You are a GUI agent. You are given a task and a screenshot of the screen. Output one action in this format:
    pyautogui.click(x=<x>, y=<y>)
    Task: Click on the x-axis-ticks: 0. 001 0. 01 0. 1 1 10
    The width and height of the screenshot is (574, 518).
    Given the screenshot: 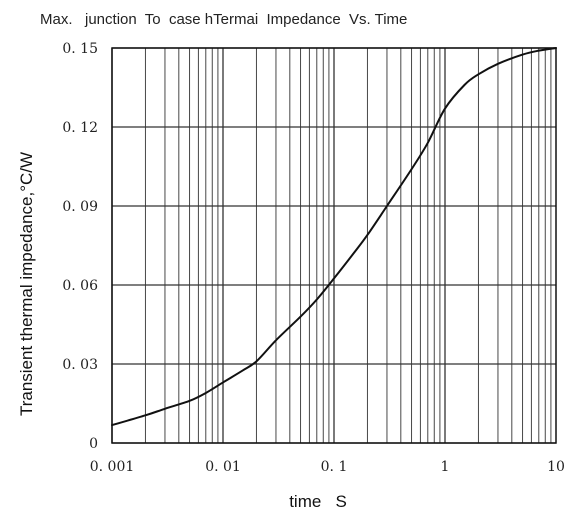 What is the action you would take?
    pyautogui.click(x=327, y=467)
    